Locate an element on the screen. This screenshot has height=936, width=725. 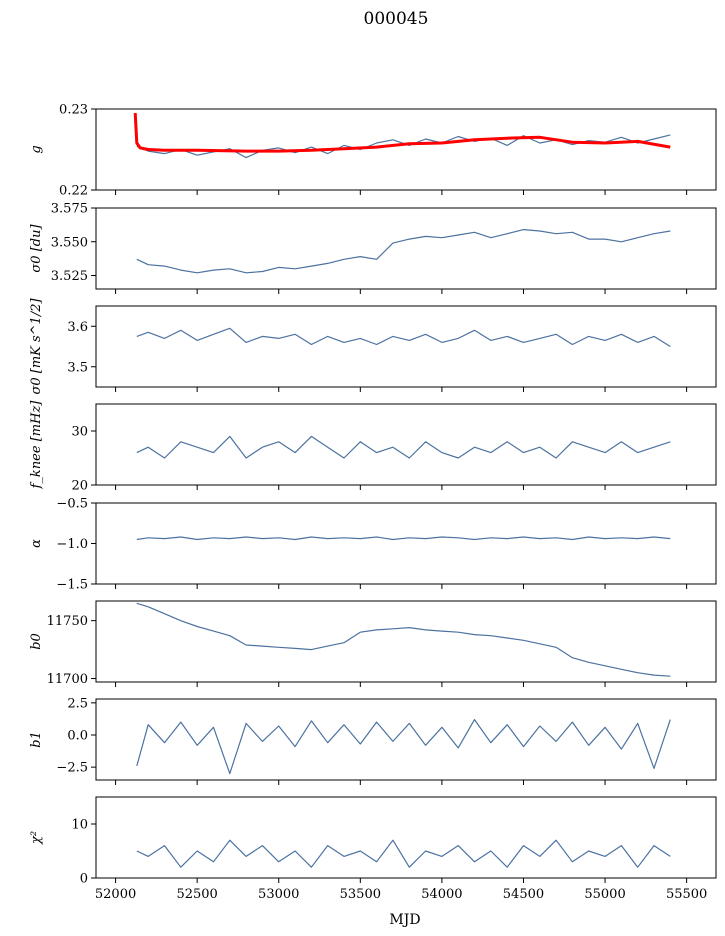
y-axis-label: α is located at coordinates (36, 543).